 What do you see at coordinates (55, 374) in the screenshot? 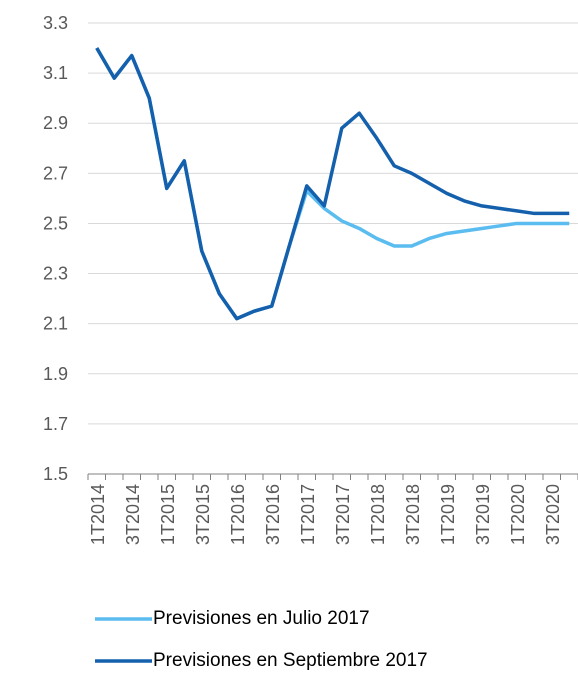
I see `y-tick-label: 1.9` at bounding box center [55, 374].